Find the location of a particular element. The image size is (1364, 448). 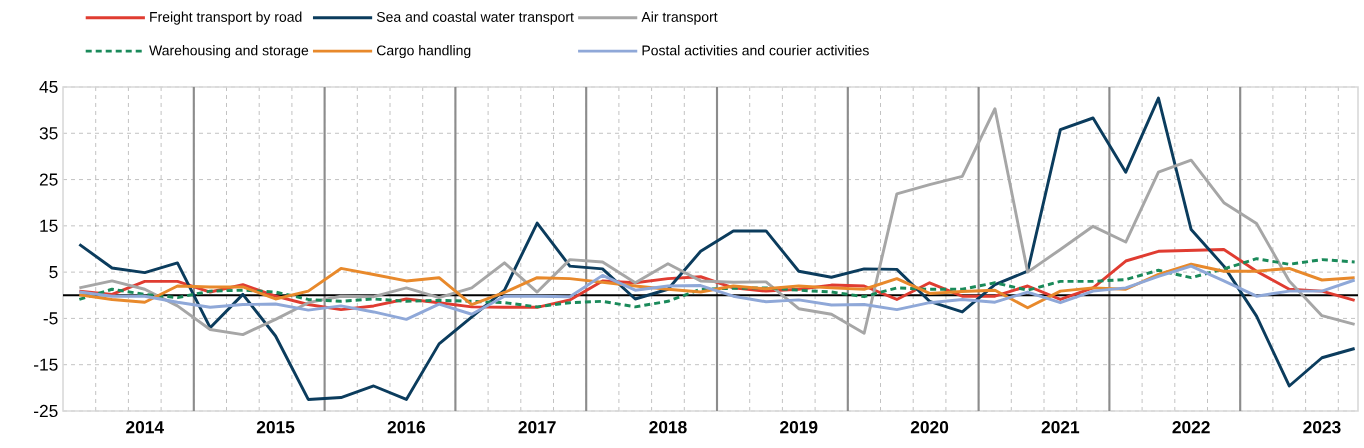

y-tick-label: 15 is located at coordinates (49, 225).